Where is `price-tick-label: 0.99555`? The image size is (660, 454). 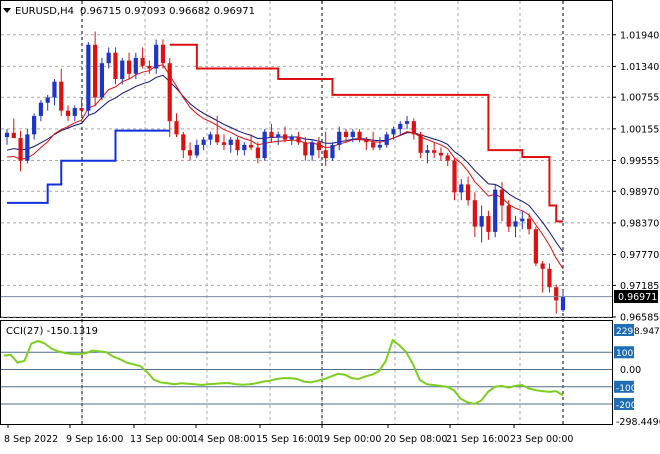
price-tick-label: 0.99555 is located at coordinates (639, 161).